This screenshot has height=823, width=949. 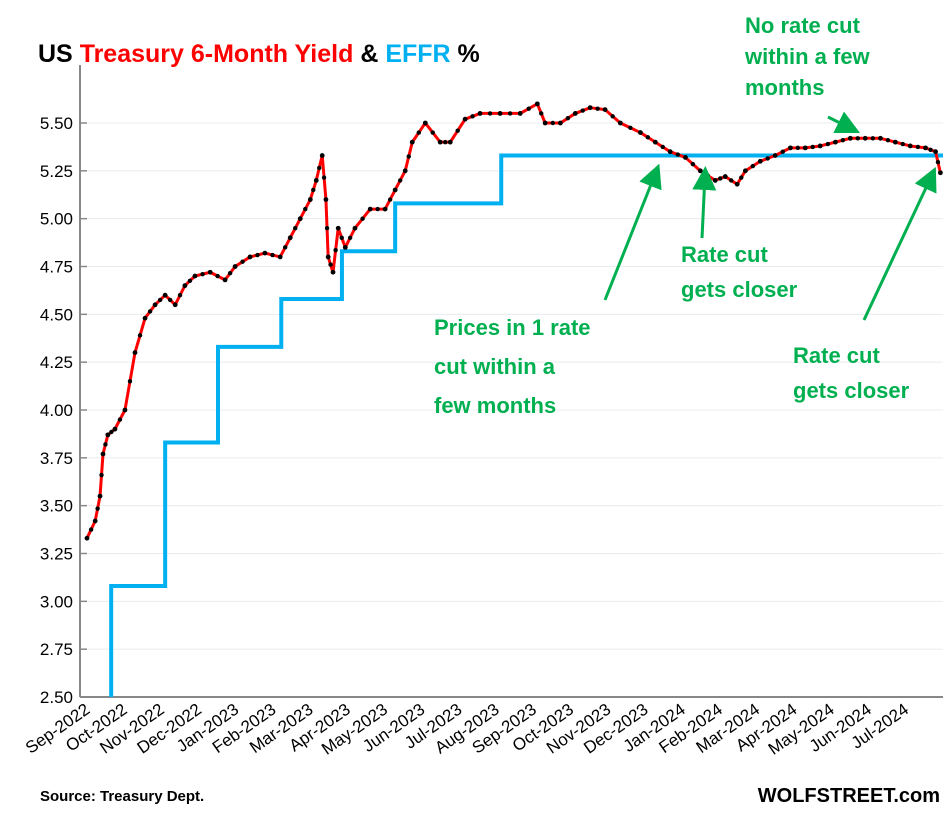 What do you see at coordinates (56, 219) in the screenshot?
I see `y-tick-label: 5.00` at bounding box center [56, 219].